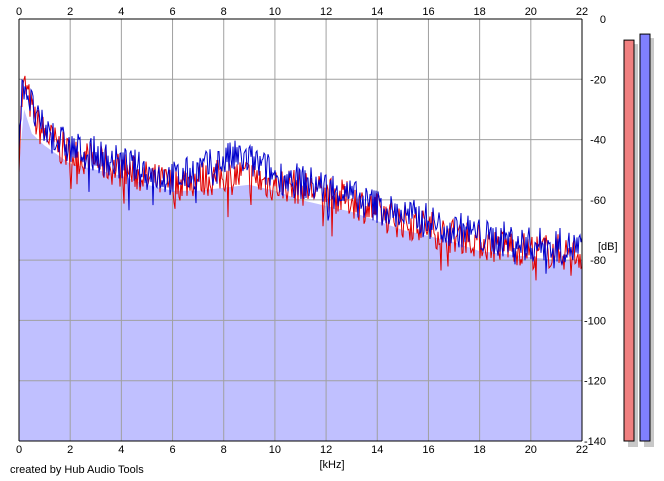  What do you see at coordinates (598, 201) in the screenshot?
I see `y-tick-label: -60` at bounding box center [598, 201].